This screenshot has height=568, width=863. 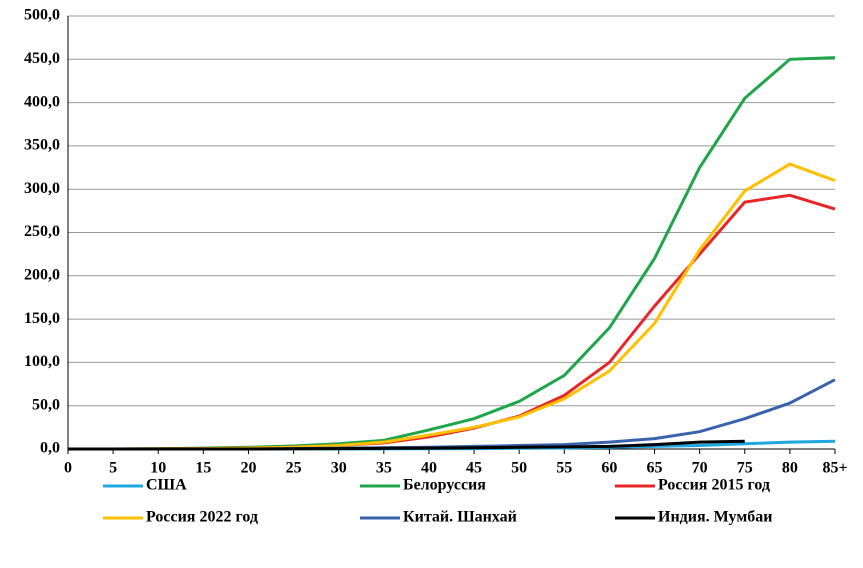 I want to click on x-tick-label: 55, so click(x=564, y=468).